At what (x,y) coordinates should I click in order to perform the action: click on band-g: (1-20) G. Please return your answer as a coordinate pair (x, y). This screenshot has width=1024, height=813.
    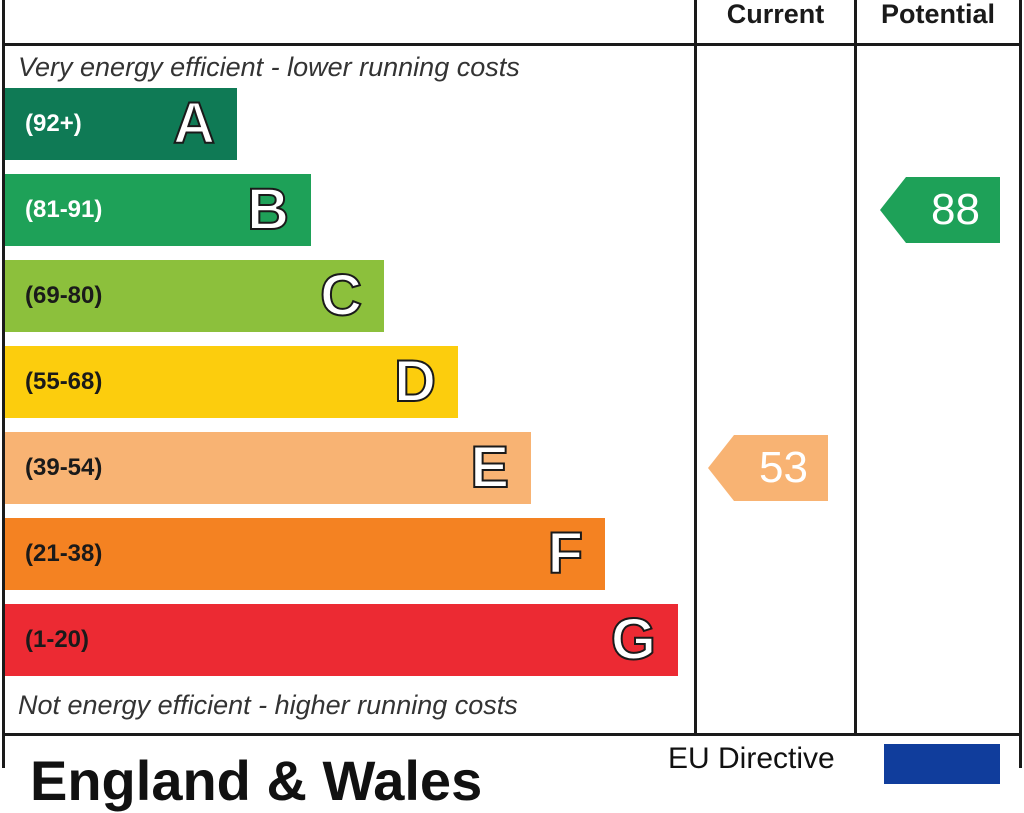
    Looking at the image, I should click on (341, 640).